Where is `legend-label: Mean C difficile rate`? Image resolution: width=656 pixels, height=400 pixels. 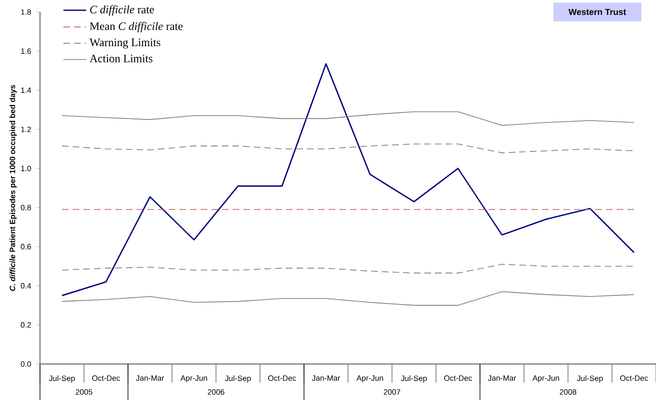
legend-label: Mean C difficile rate is located at coordinates (136, 27).